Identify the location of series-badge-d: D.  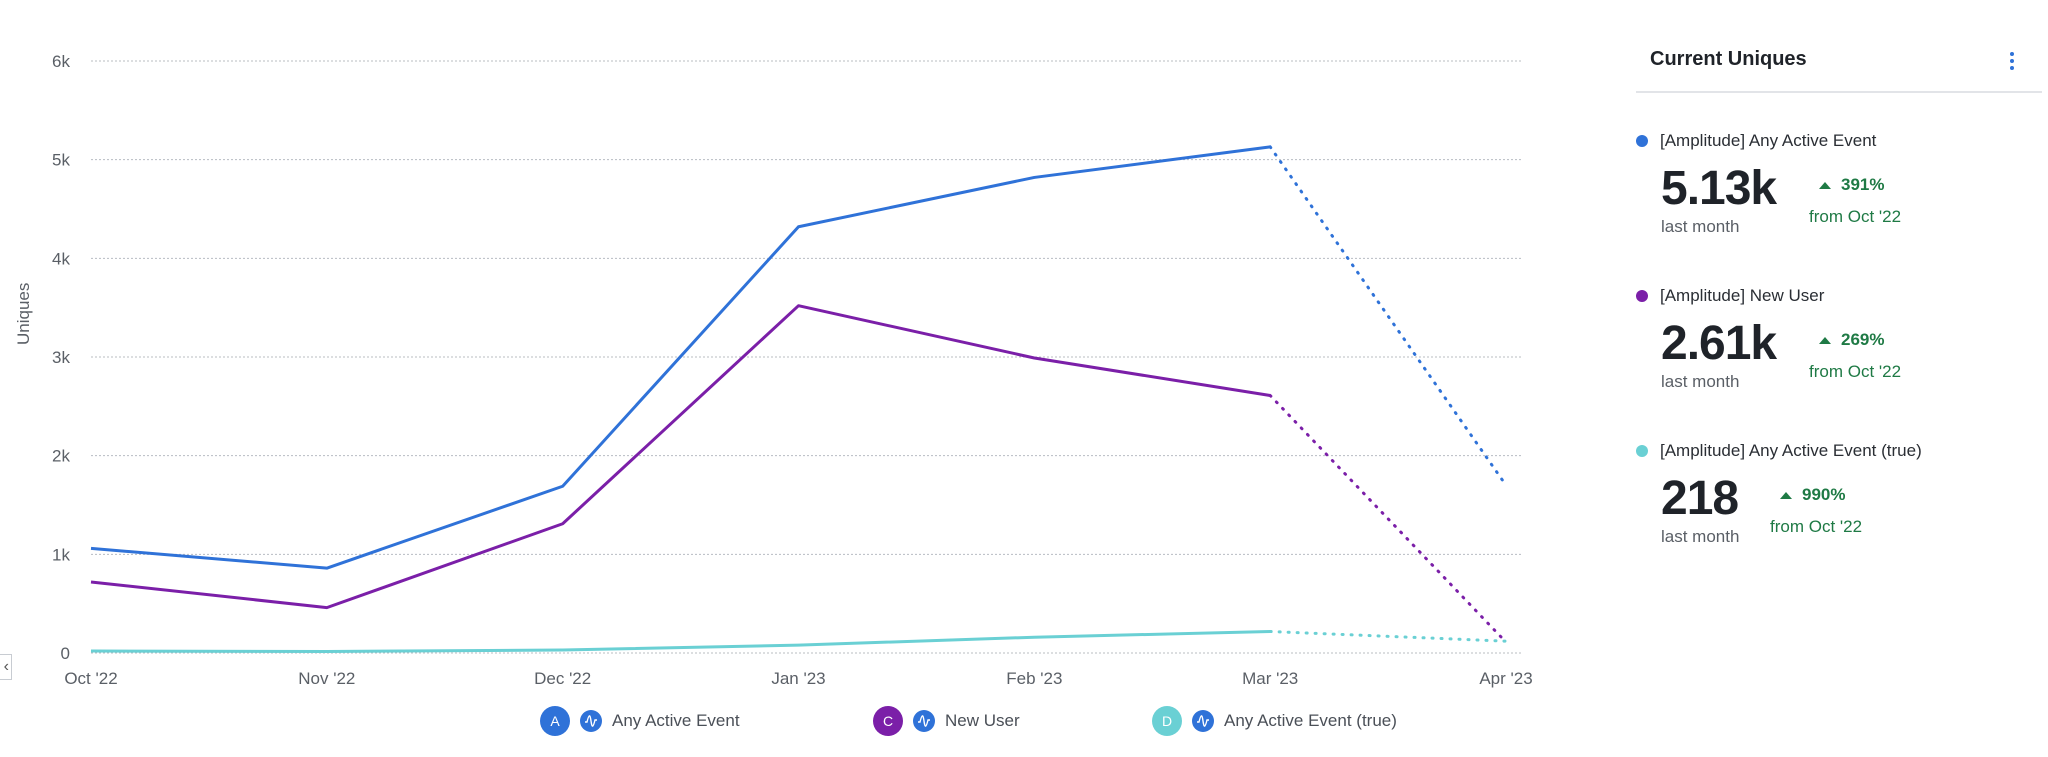
(1167, 721).